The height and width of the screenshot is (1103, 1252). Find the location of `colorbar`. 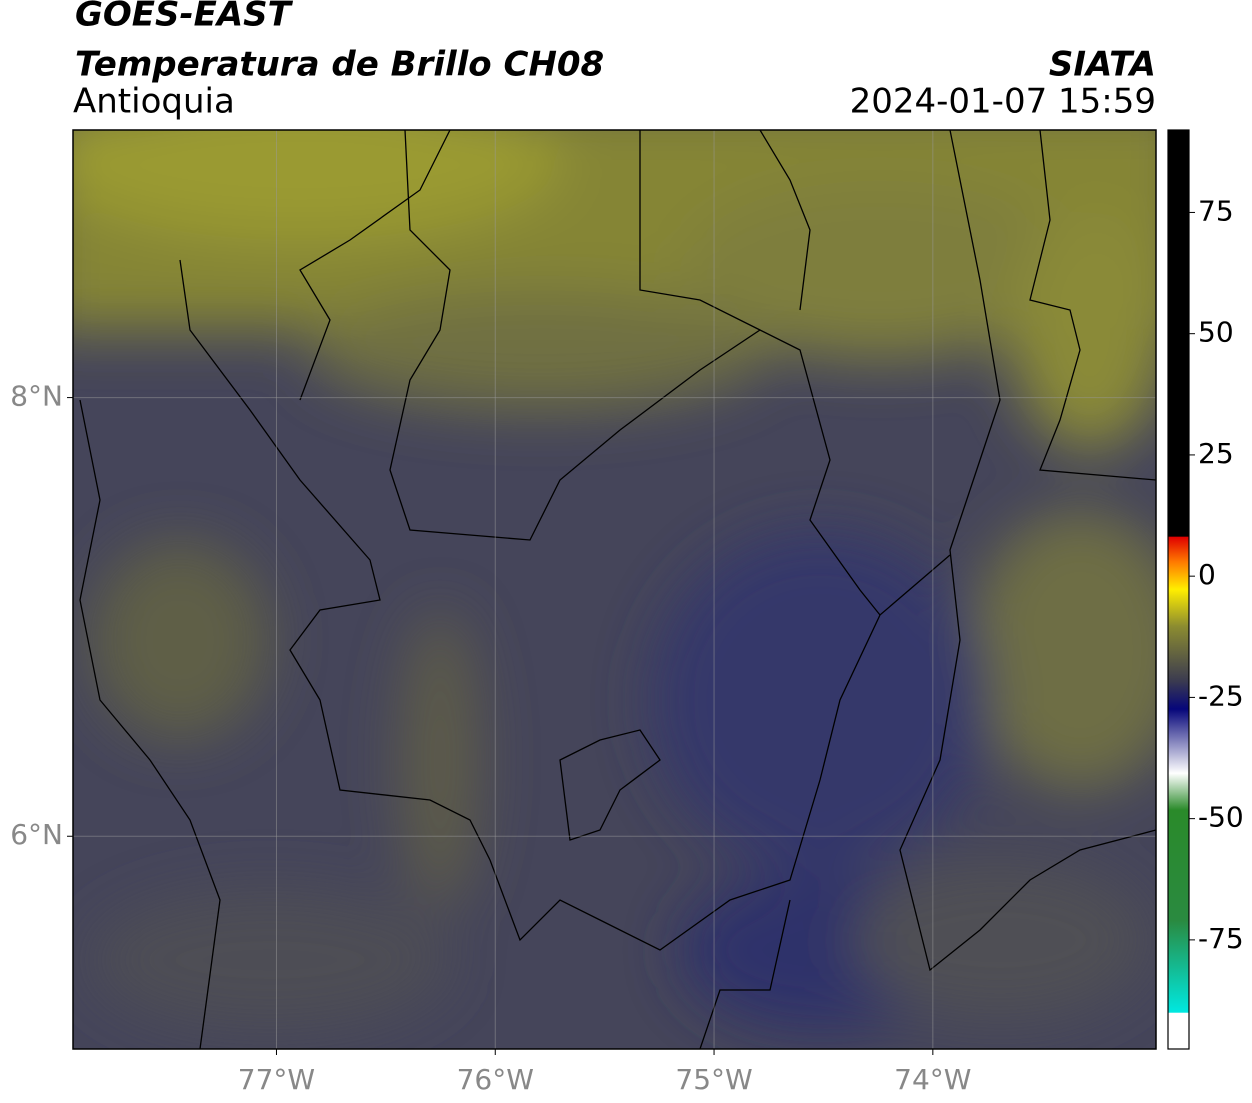

colorbar is located at coordinates (1178, 589).